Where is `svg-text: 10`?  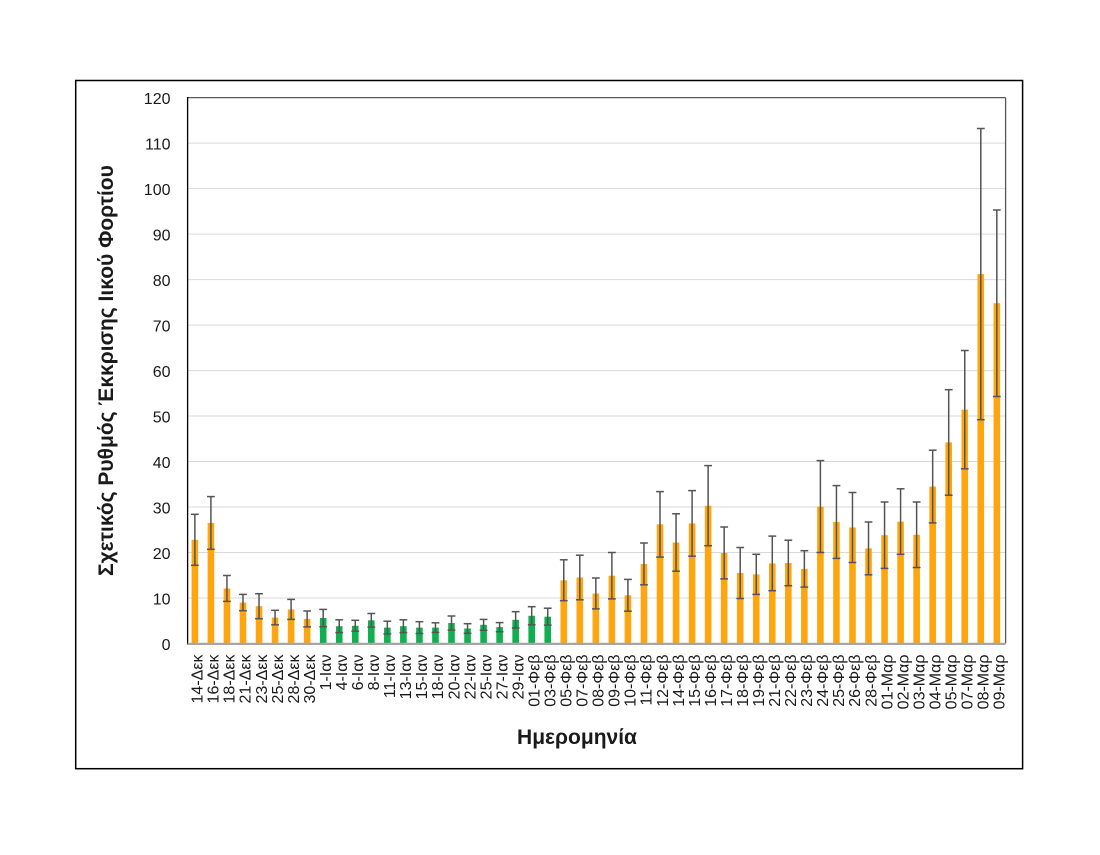 svg-text: 10 is located at coordinates (162, 599).